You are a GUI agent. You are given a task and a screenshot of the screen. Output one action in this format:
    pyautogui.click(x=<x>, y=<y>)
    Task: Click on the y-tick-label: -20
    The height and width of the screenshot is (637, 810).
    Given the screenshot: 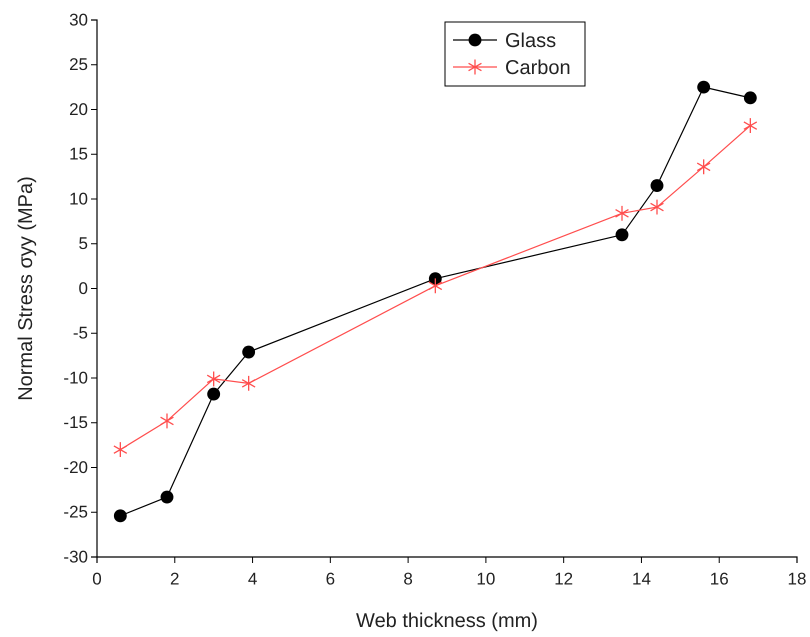 What is the action you would take?
    pyautogui.click(x=75, y=467)
    